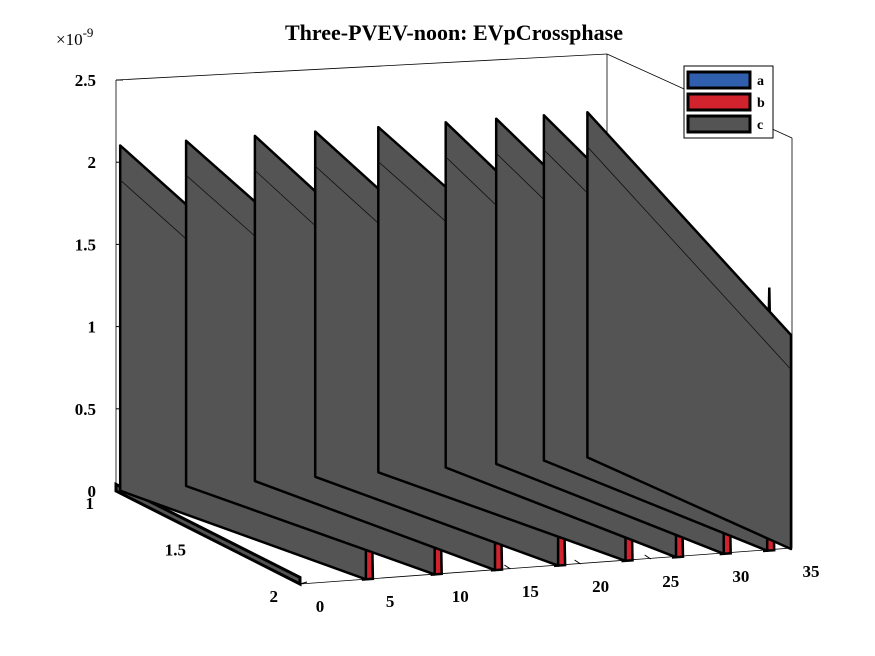 The height and width of the screenshot is (656, 875). I want to click on z-tick-label: 0.5, so click(85, 409).